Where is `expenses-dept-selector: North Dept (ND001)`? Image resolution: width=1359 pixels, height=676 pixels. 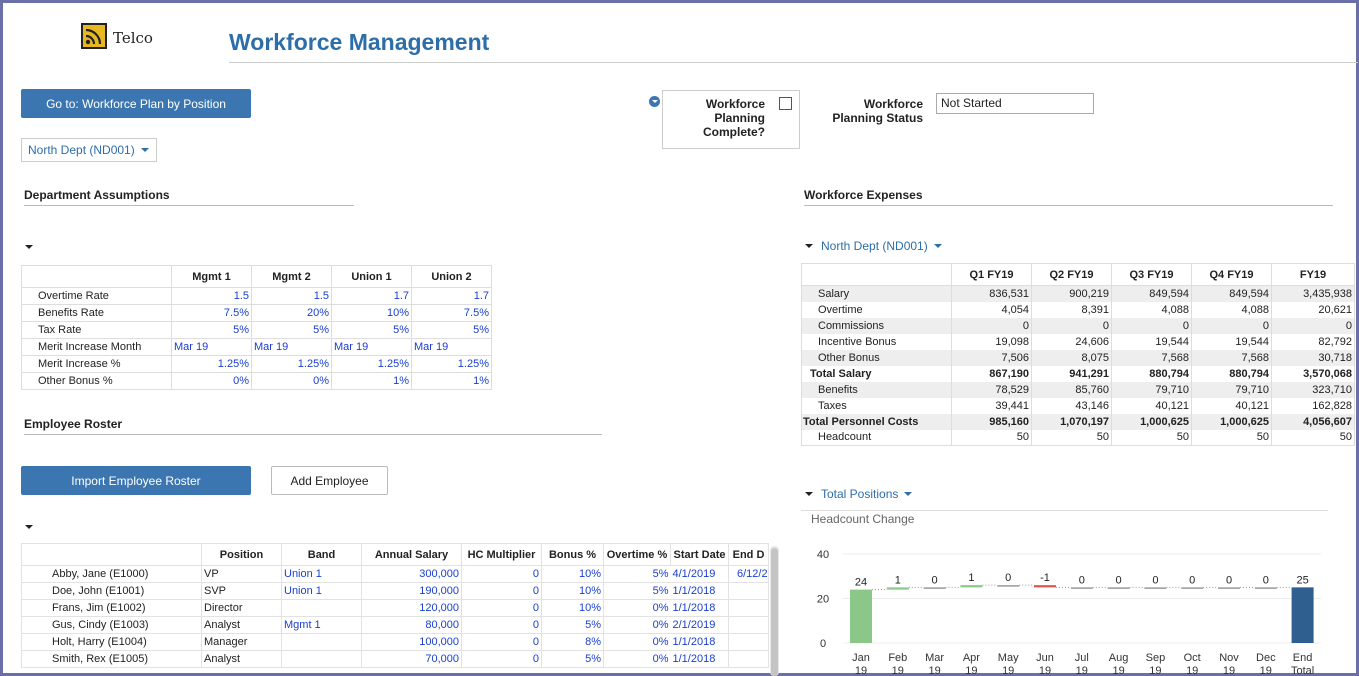
expenses-dept-selector: North Dept (ND001) is located at coordinates (881, 246).